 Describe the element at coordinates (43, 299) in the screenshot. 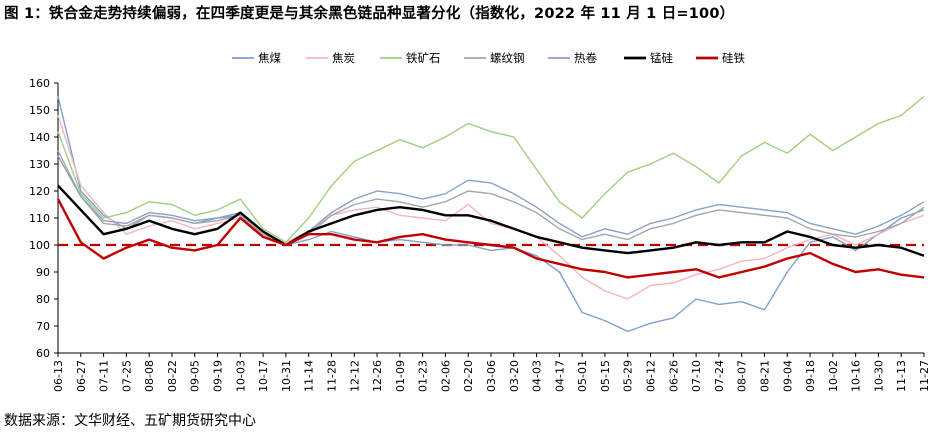

I see `y-tick-label: 80` at that location.